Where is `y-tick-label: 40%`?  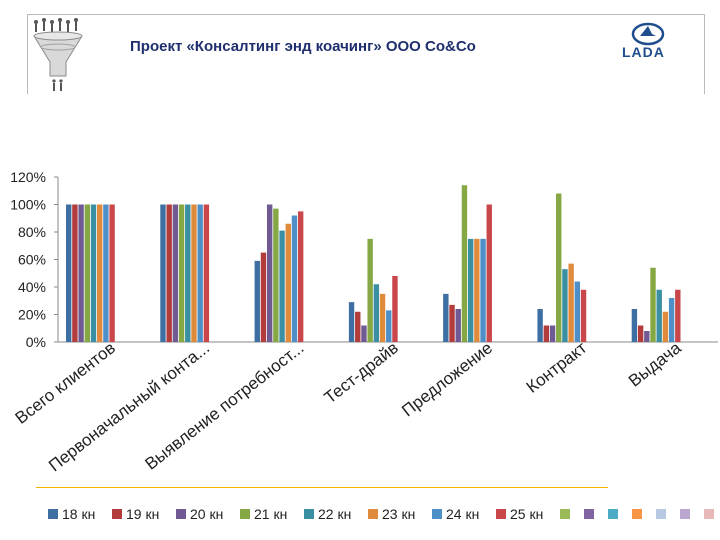 y-tick-label: 40% is located at coordinates (32, 287).